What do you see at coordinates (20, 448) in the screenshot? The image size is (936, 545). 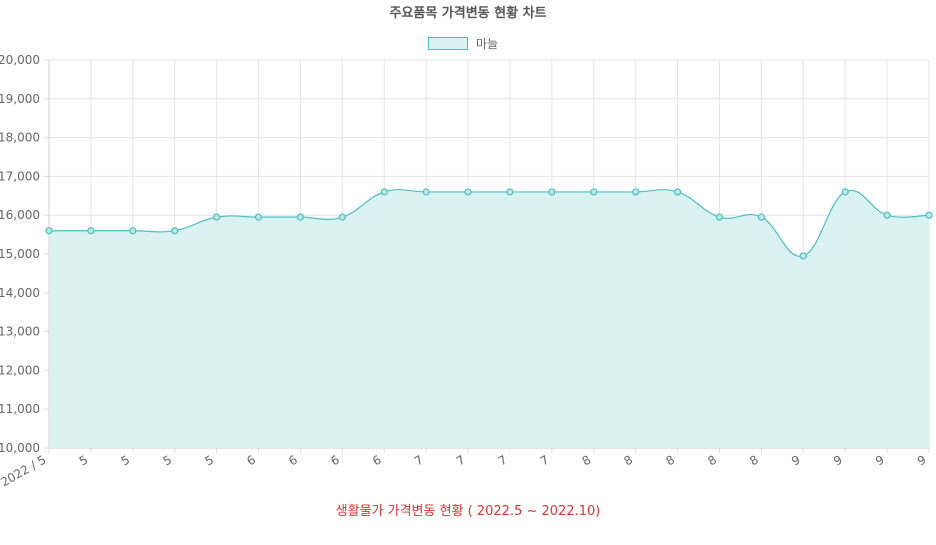 I see `y-tick-label: 10,000` at bounding box center [20, 448].